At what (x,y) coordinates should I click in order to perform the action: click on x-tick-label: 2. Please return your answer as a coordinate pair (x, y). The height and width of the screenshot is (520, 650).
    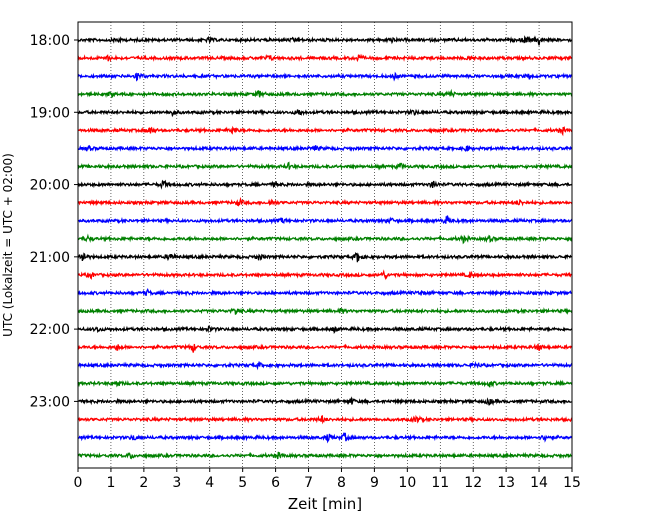
    Looking at the image, I should click on (143, 483).